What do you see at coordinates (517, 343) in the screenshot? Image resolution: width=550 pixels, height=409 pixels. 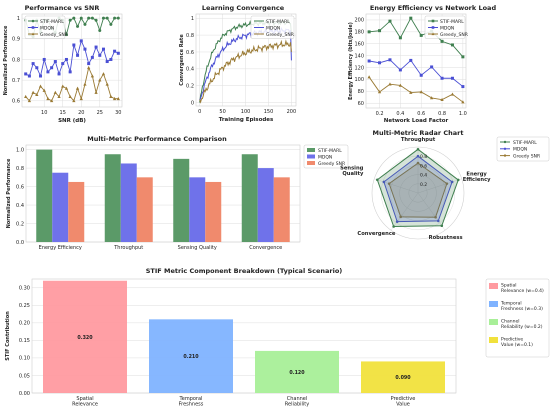 I see `legend-label: Predictive Value (w=0.1)` at bounding box center [517, 343].